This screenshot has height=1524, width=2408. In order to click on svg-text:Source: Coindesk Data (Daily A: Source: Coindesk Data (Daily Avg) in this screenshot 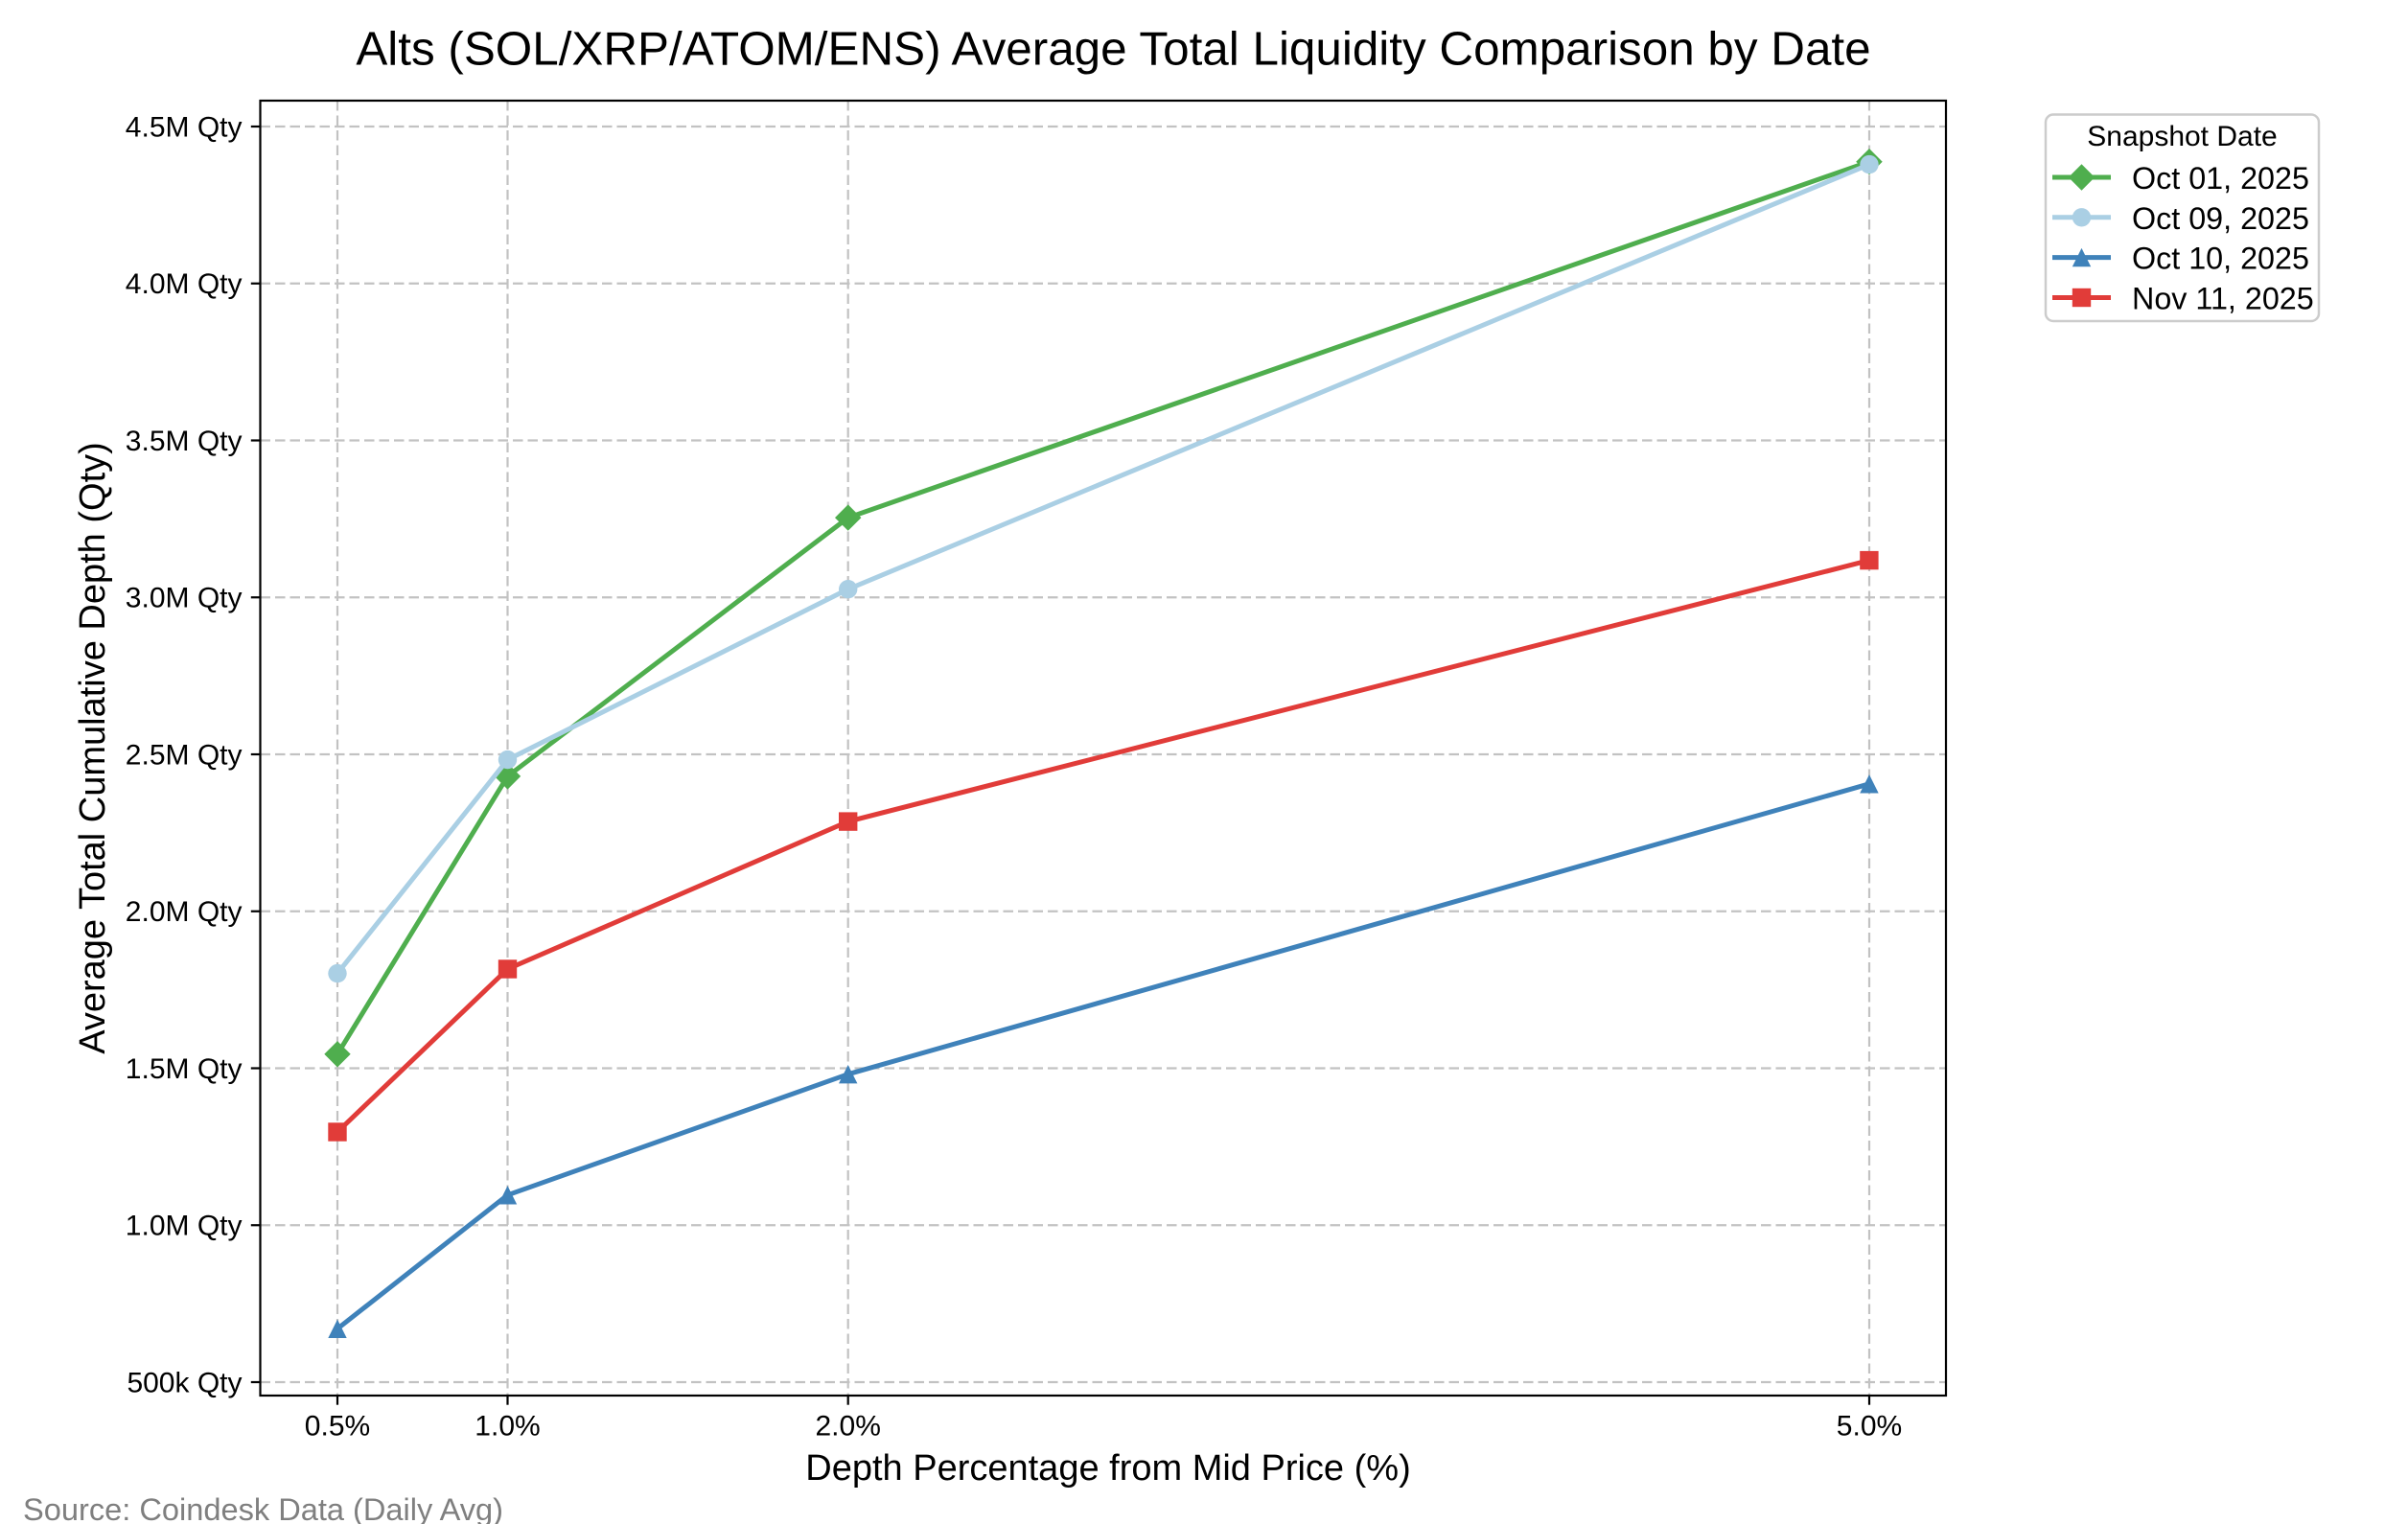, I will do `click(263, 1507)`.